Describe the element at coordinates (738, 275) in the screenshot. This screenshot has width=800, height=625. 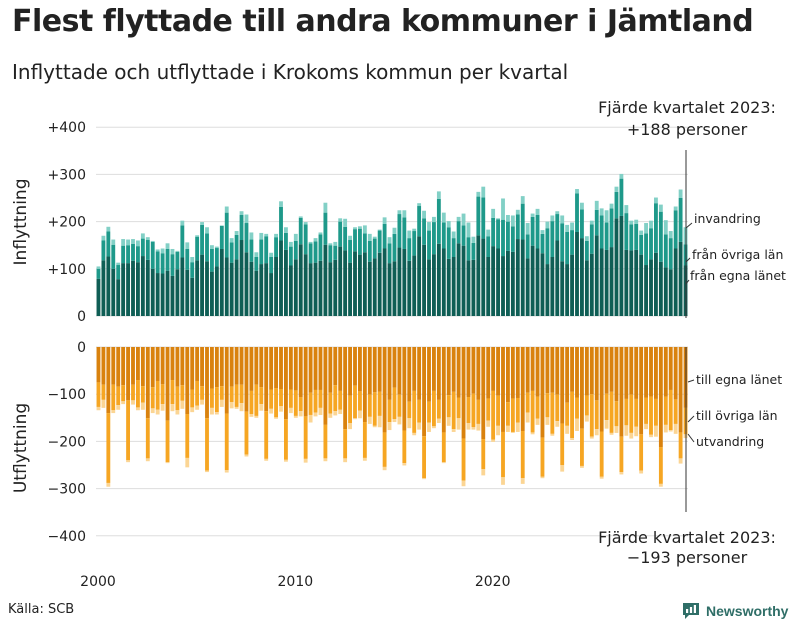
I see `label-fran-egna-lanet: från egna länet` at that location.